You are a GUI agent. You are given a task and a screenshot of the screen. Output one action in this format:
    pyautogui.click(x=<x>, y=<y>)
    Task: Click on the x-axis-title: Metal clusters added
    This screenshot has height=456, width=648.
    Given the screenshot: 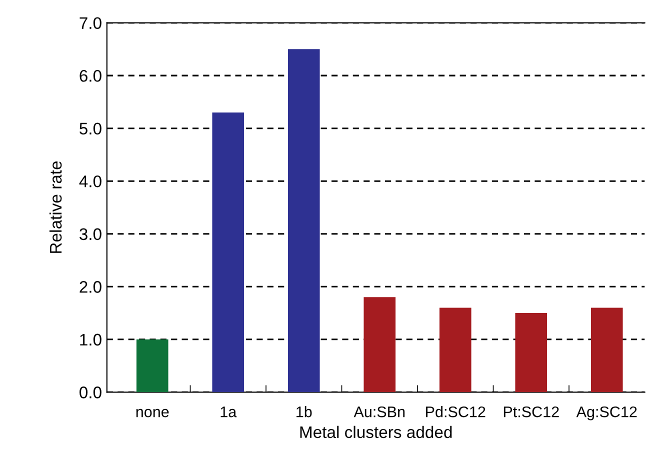 What is the action you would take?
    pyautogui.click(x=376, y=432)
    